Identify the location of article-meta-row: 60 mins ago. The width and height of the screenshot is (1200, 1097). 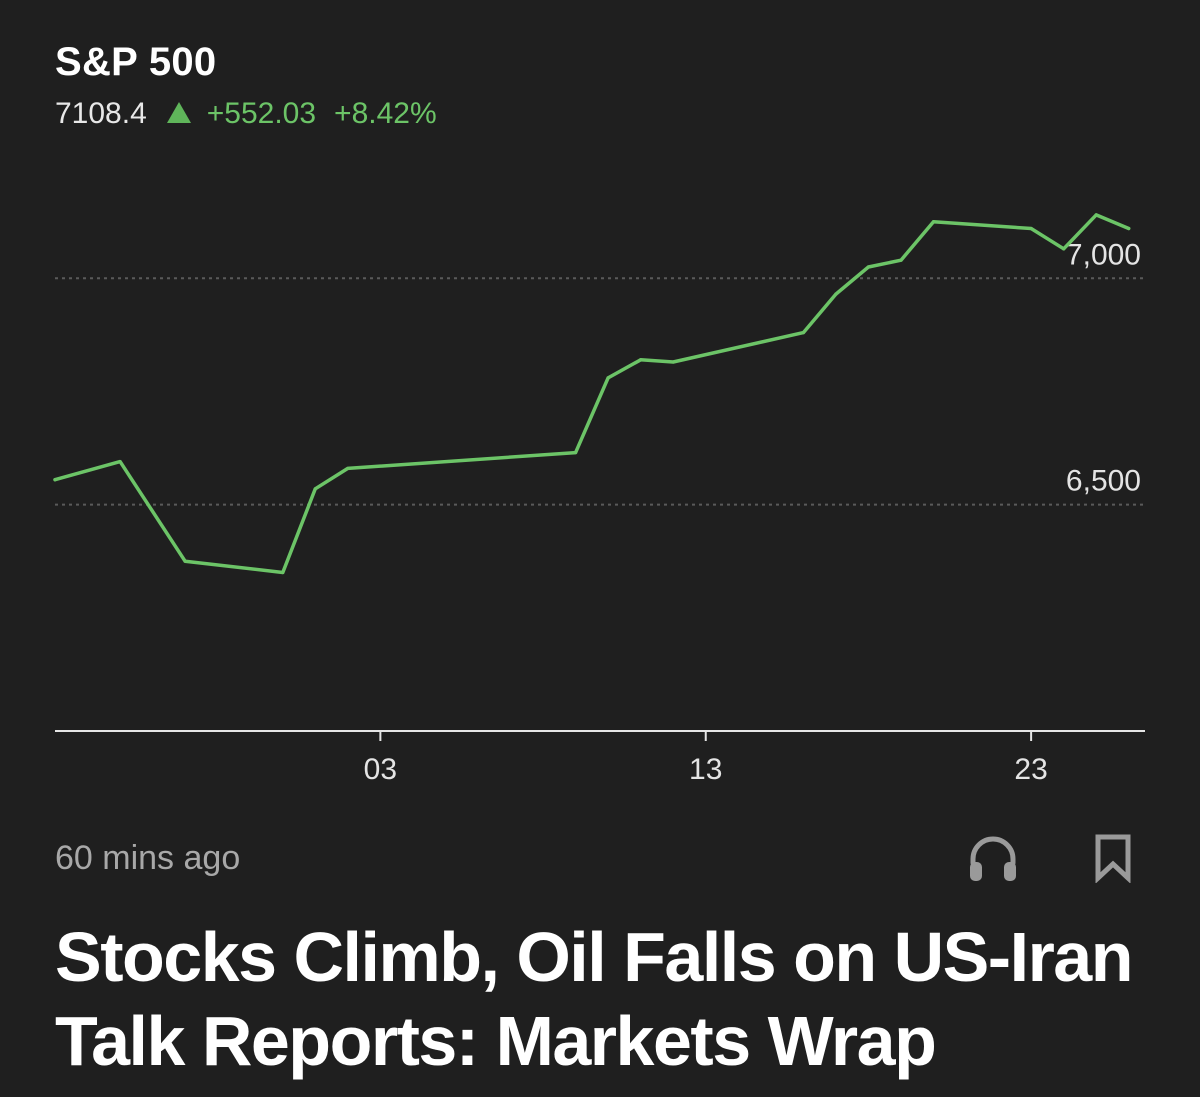
(597, 858).